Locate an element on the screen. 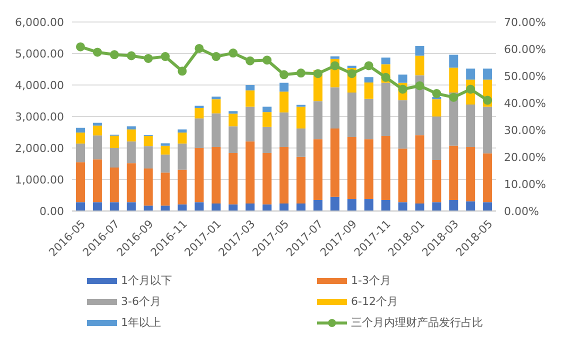  legend-label: 1个月以下 is located at coordinates (146, 280).